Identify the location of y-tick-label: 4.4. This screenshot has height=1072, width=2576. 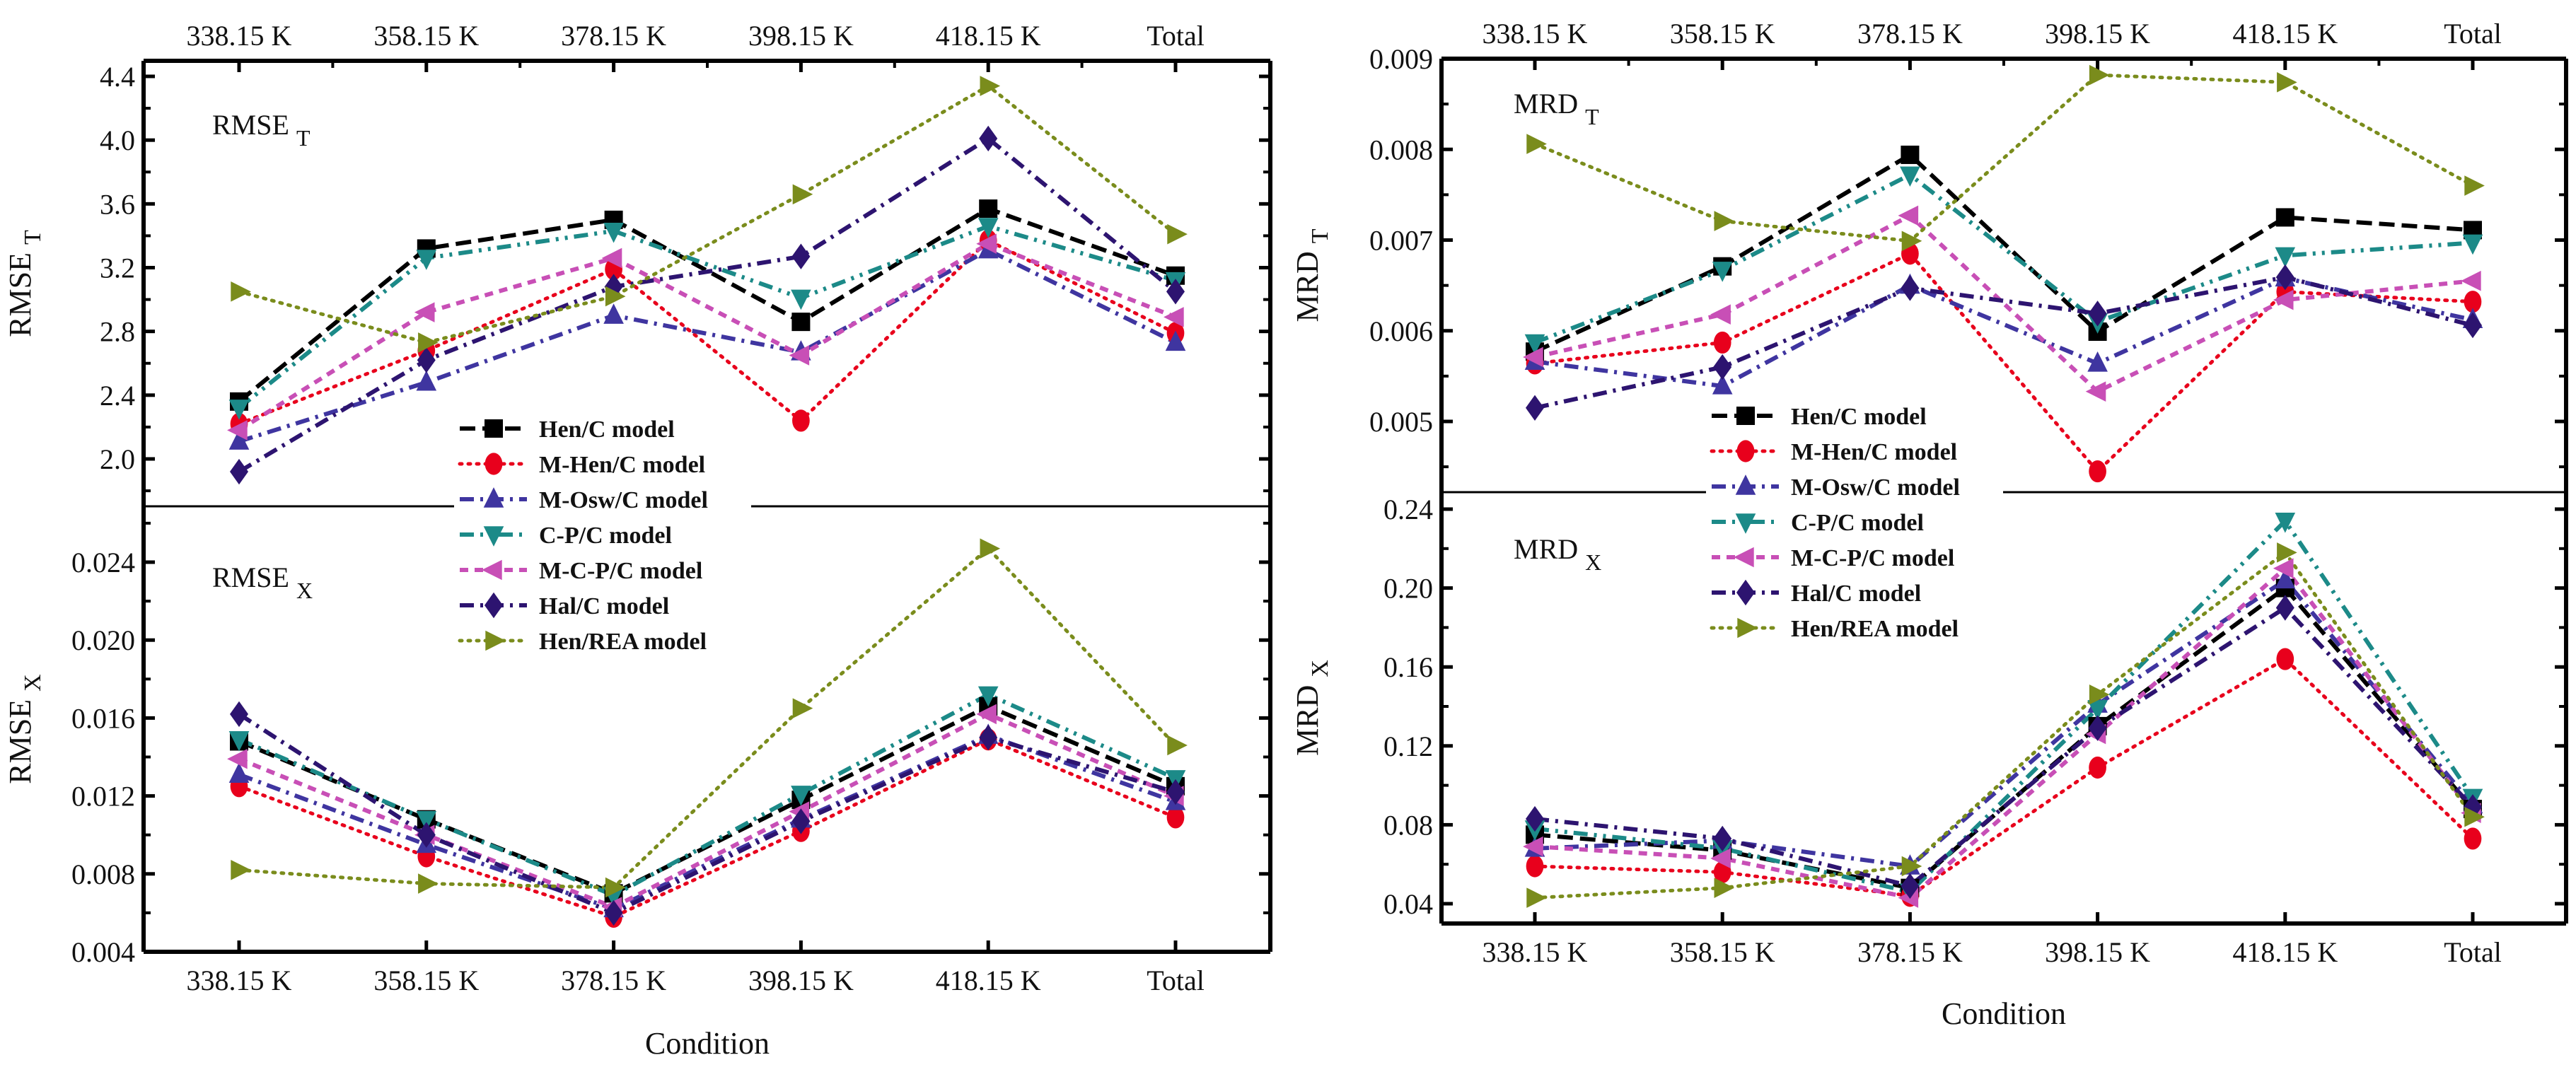
(117, 77).